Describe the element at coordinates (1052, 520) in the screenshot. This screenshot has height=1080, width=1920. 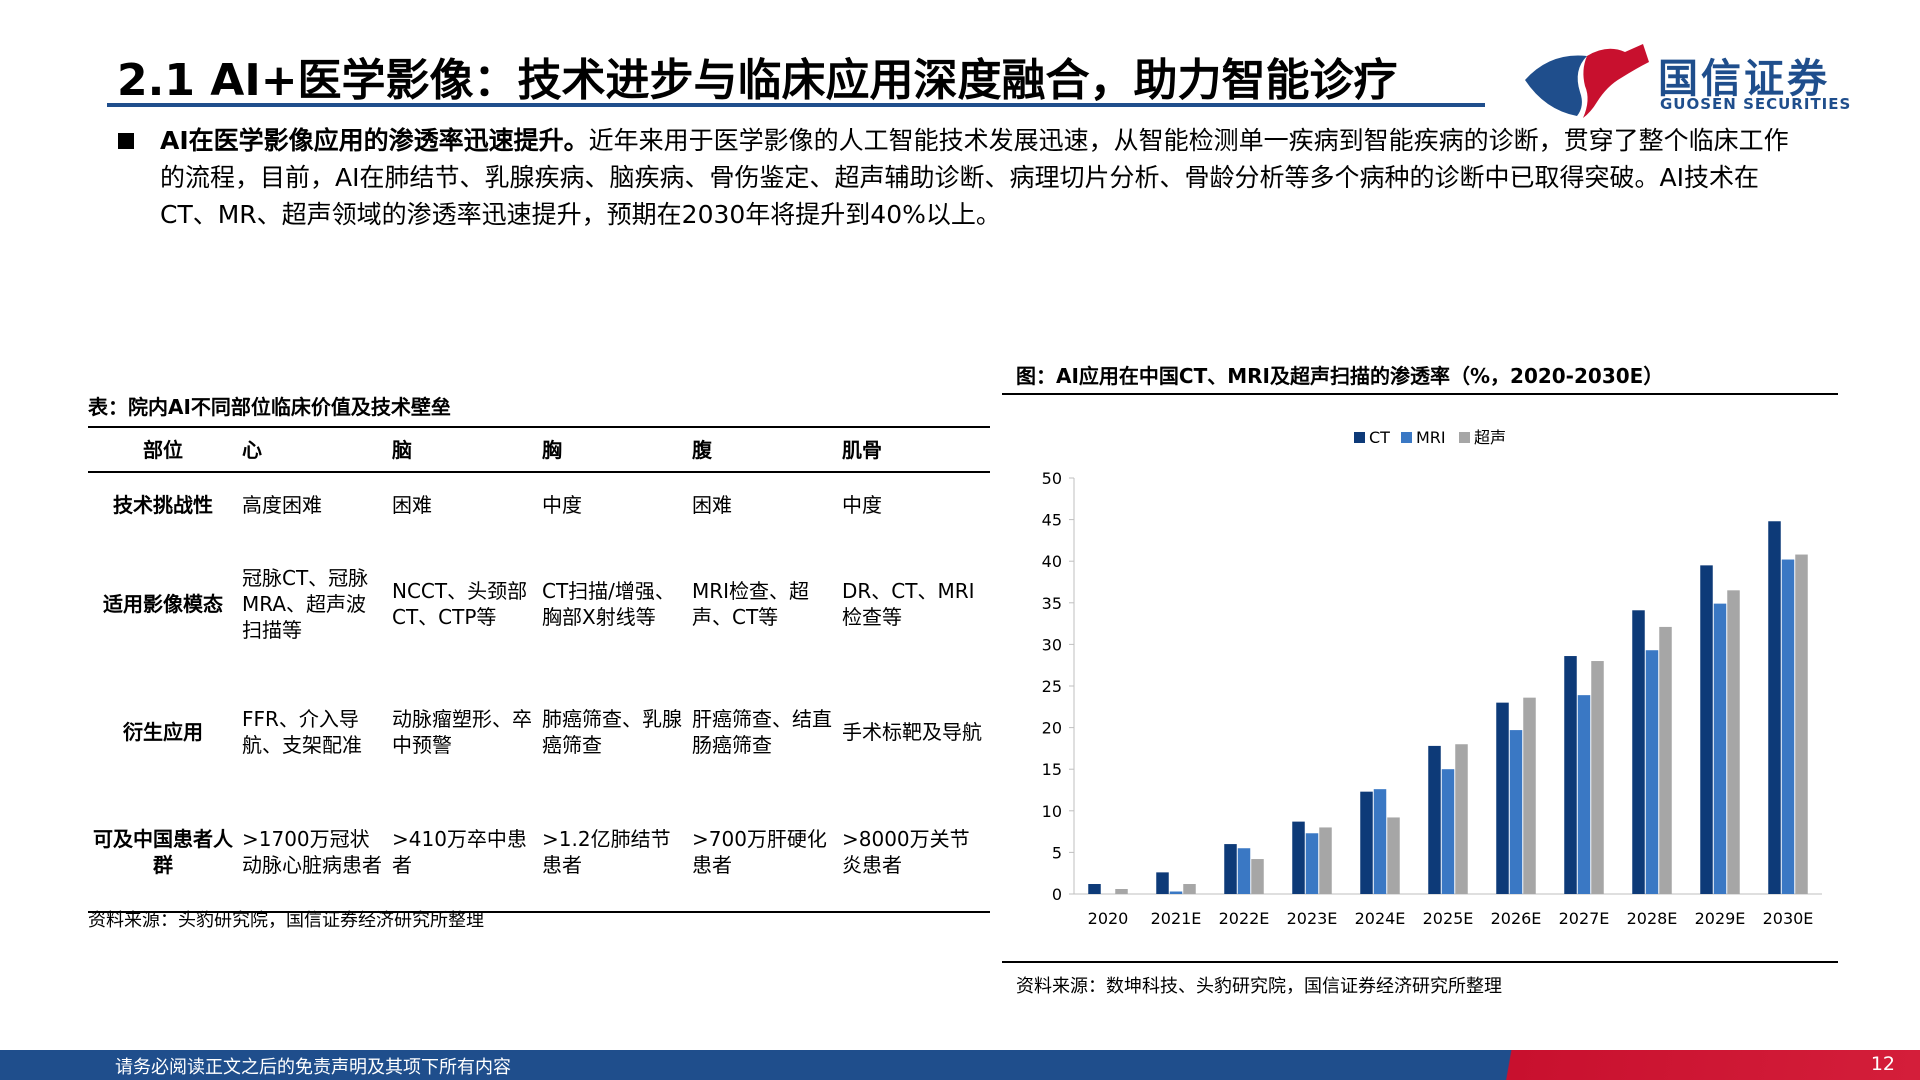
I see `y-tick-label: 45` at that location.